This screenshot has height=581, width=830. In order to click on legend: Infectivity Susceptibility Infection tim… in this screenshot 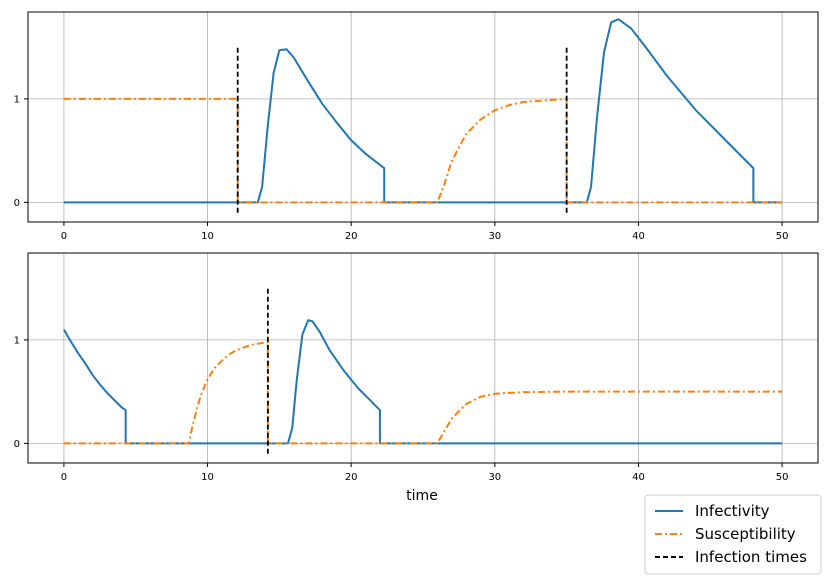, I will do `click(733, 534)`.